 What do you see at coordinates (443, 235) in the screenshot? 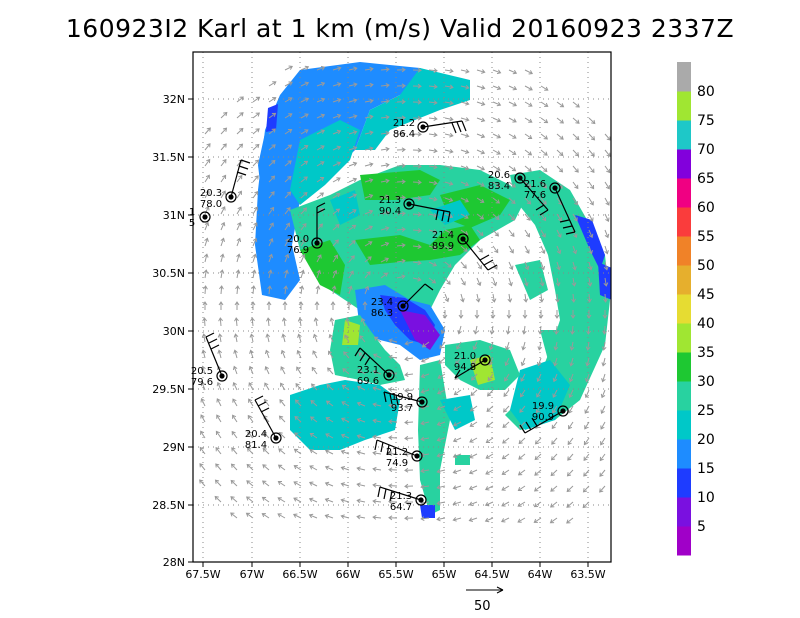
I see `station-speed: 21.4` at bounding box center [443, 235].